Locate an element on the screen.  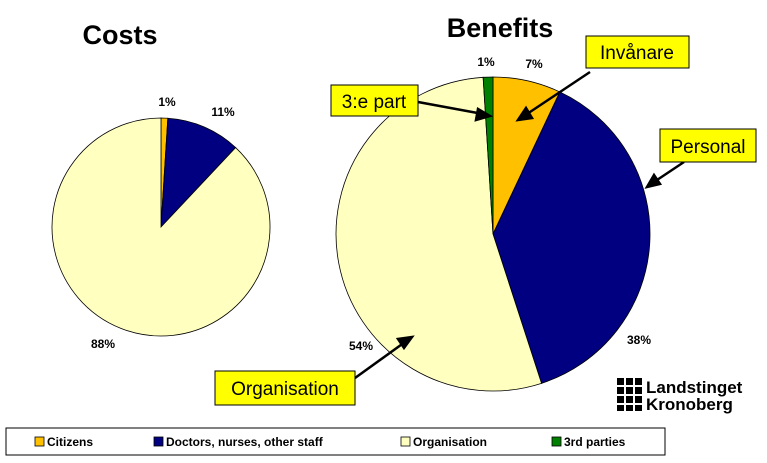
arrowhead-organisation is located at coordinates (405, 343).